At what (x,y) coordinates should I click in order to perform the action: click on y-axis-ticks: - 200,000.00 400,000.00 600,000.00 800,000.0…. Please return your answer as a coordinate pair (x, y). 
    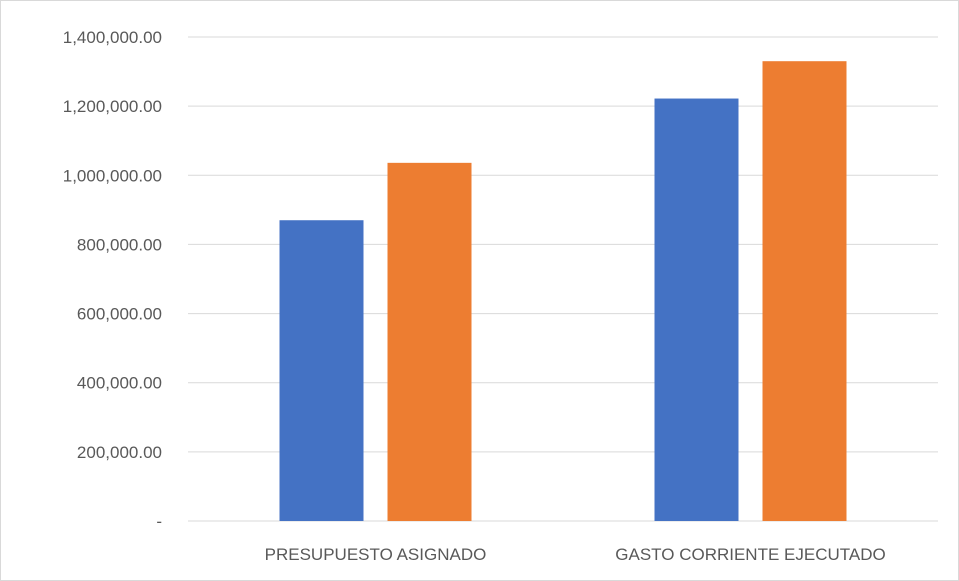
    Looking at the image, I should click on (112, 279).